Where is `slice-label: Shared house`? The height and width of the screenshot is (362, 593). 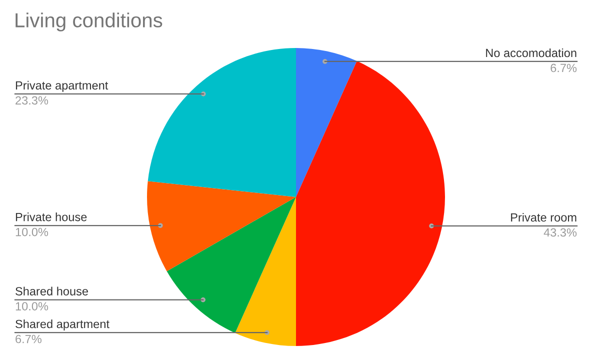
slice-label: Shared house is located at coordinates (52, 291).